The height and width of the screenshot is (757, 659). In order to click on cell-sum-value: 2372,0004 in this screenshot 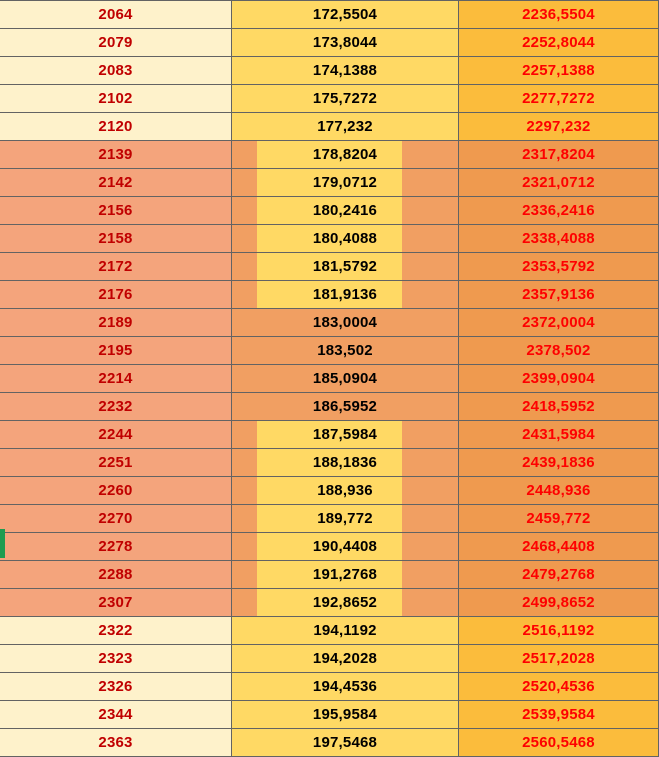, I will do `click(559, 323)`.